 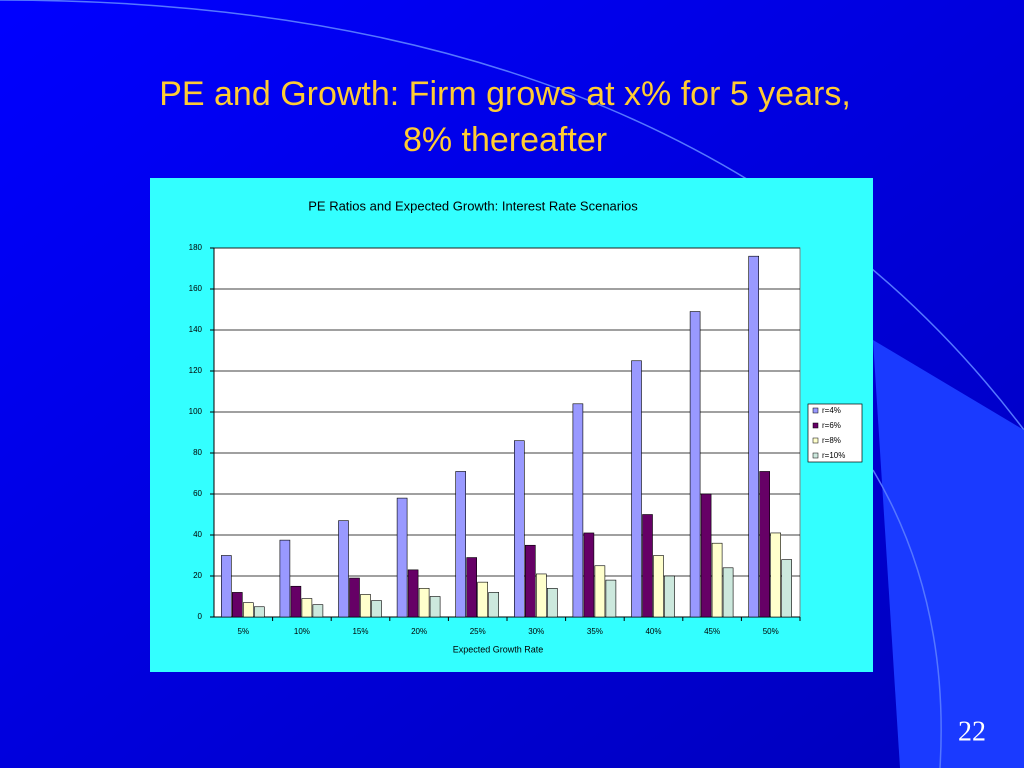 What do you see at coordinates (771, 631) in the screenshot?
I see `x-tick-label: 50%` at bounding box center [771, 631].